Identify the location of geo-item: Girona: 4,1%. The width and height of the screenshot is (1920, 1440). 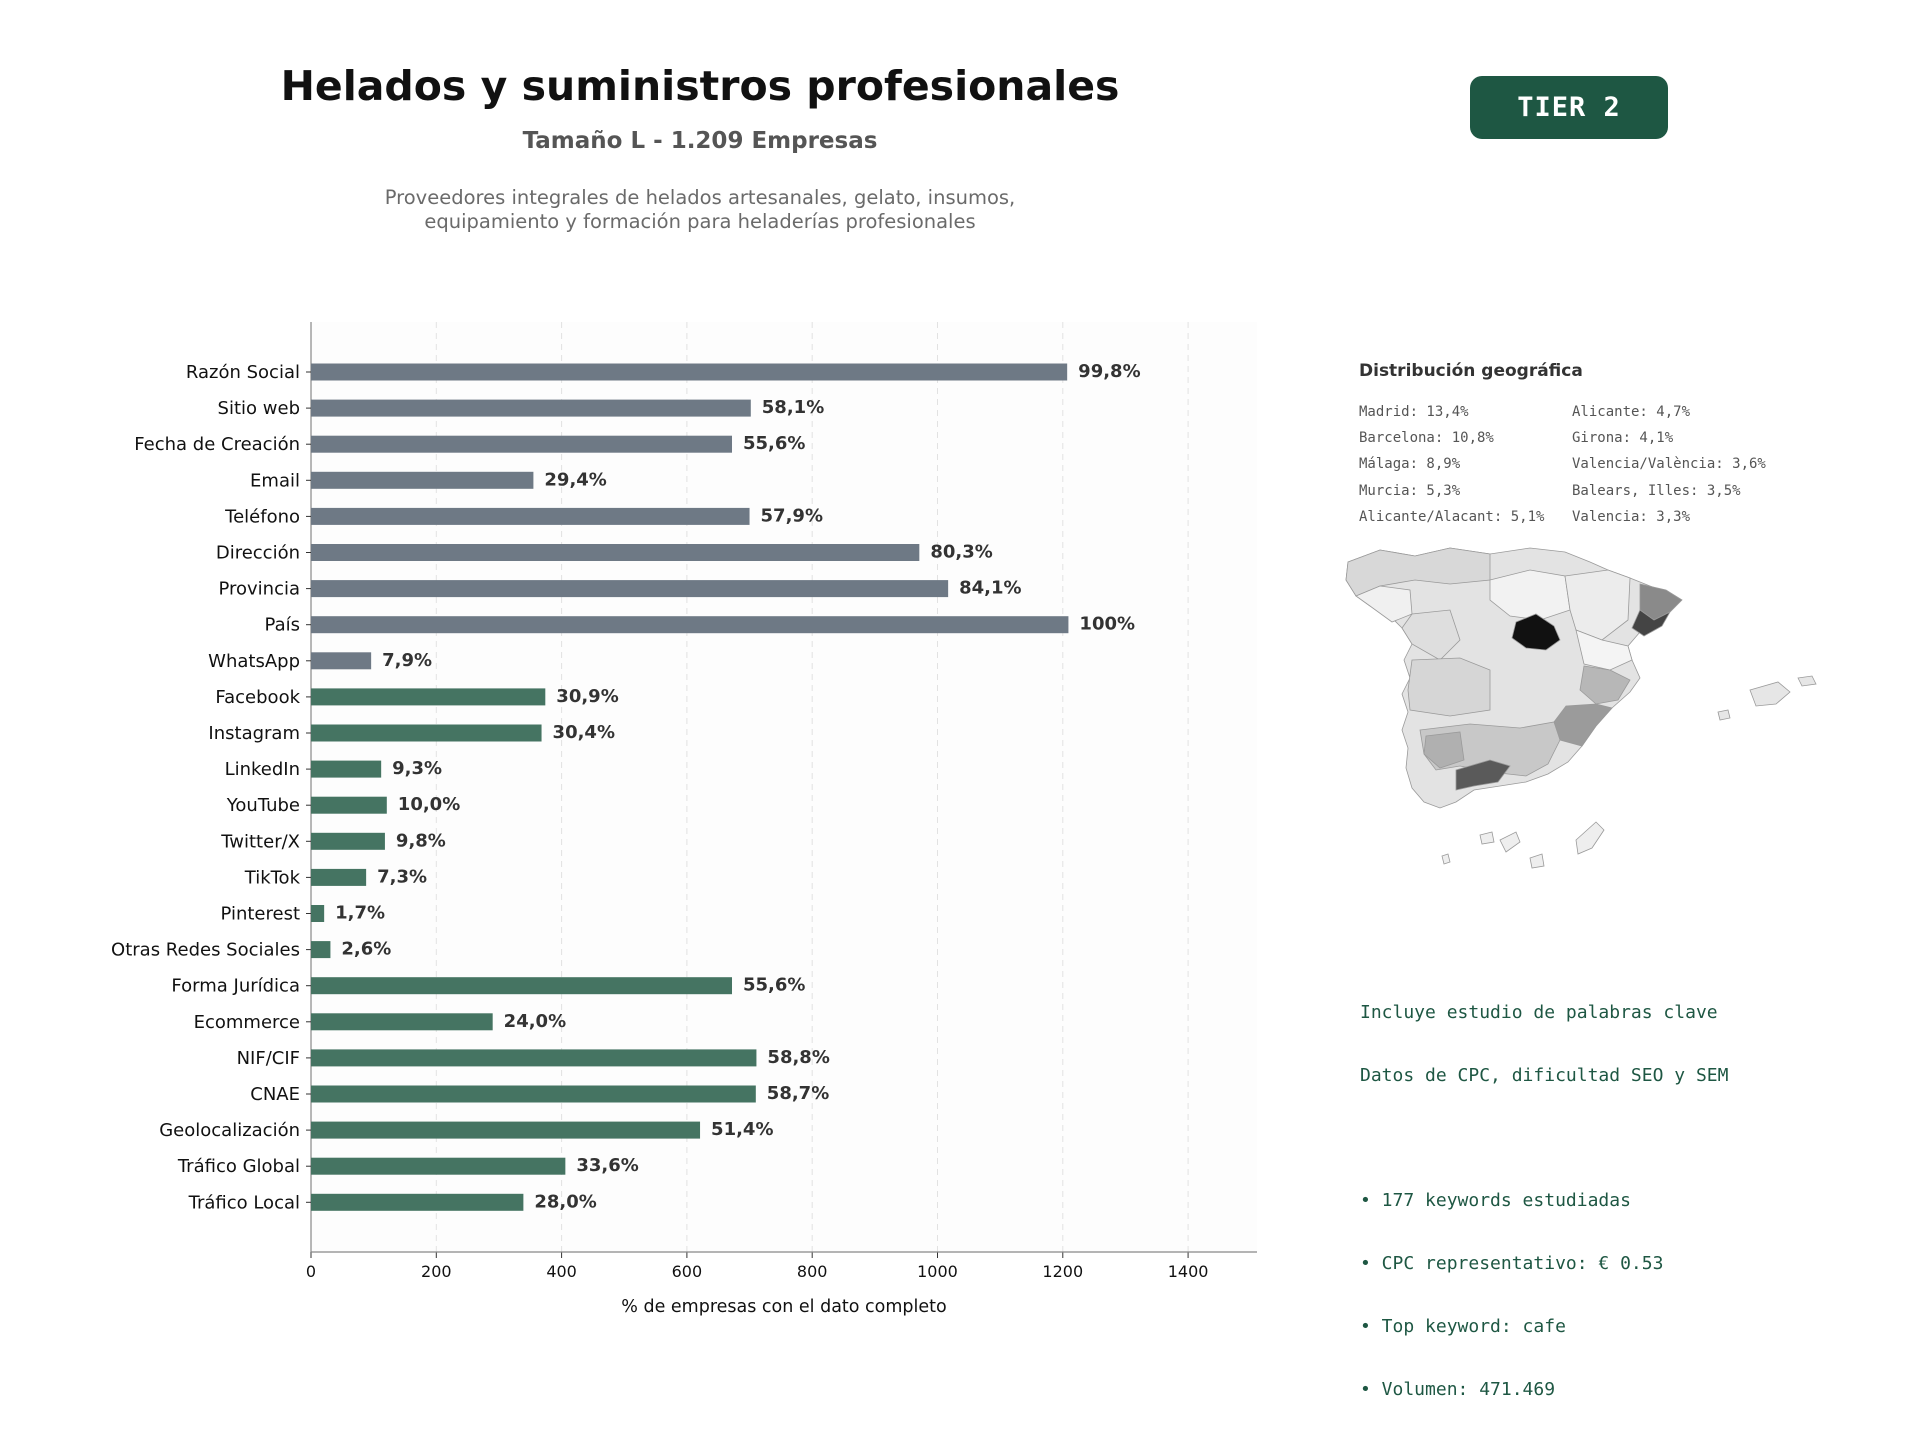
(1623, 438).